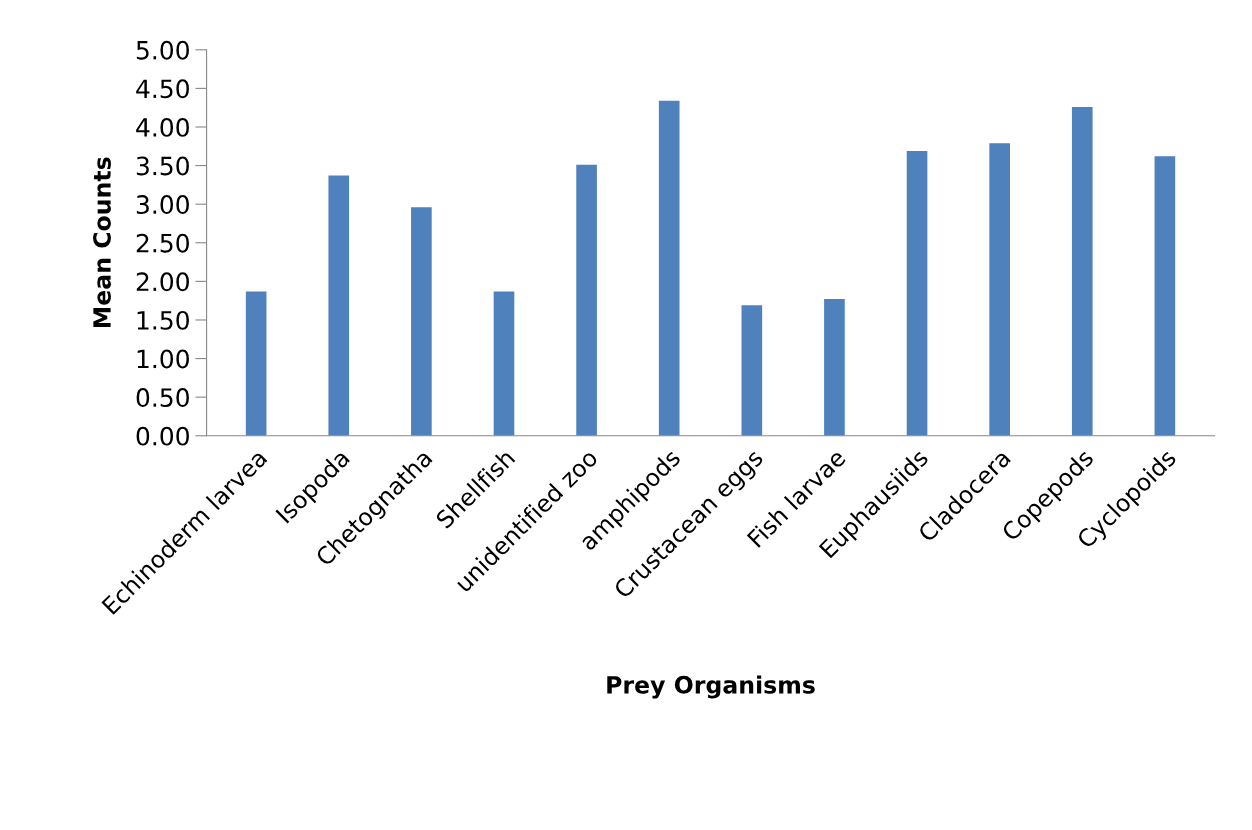 The image size is (1252, 830). What do you see at coordinates (162, 243) in the screenshot?
I see `y-tick-label: 2.50` at bounding box center [162, 243].